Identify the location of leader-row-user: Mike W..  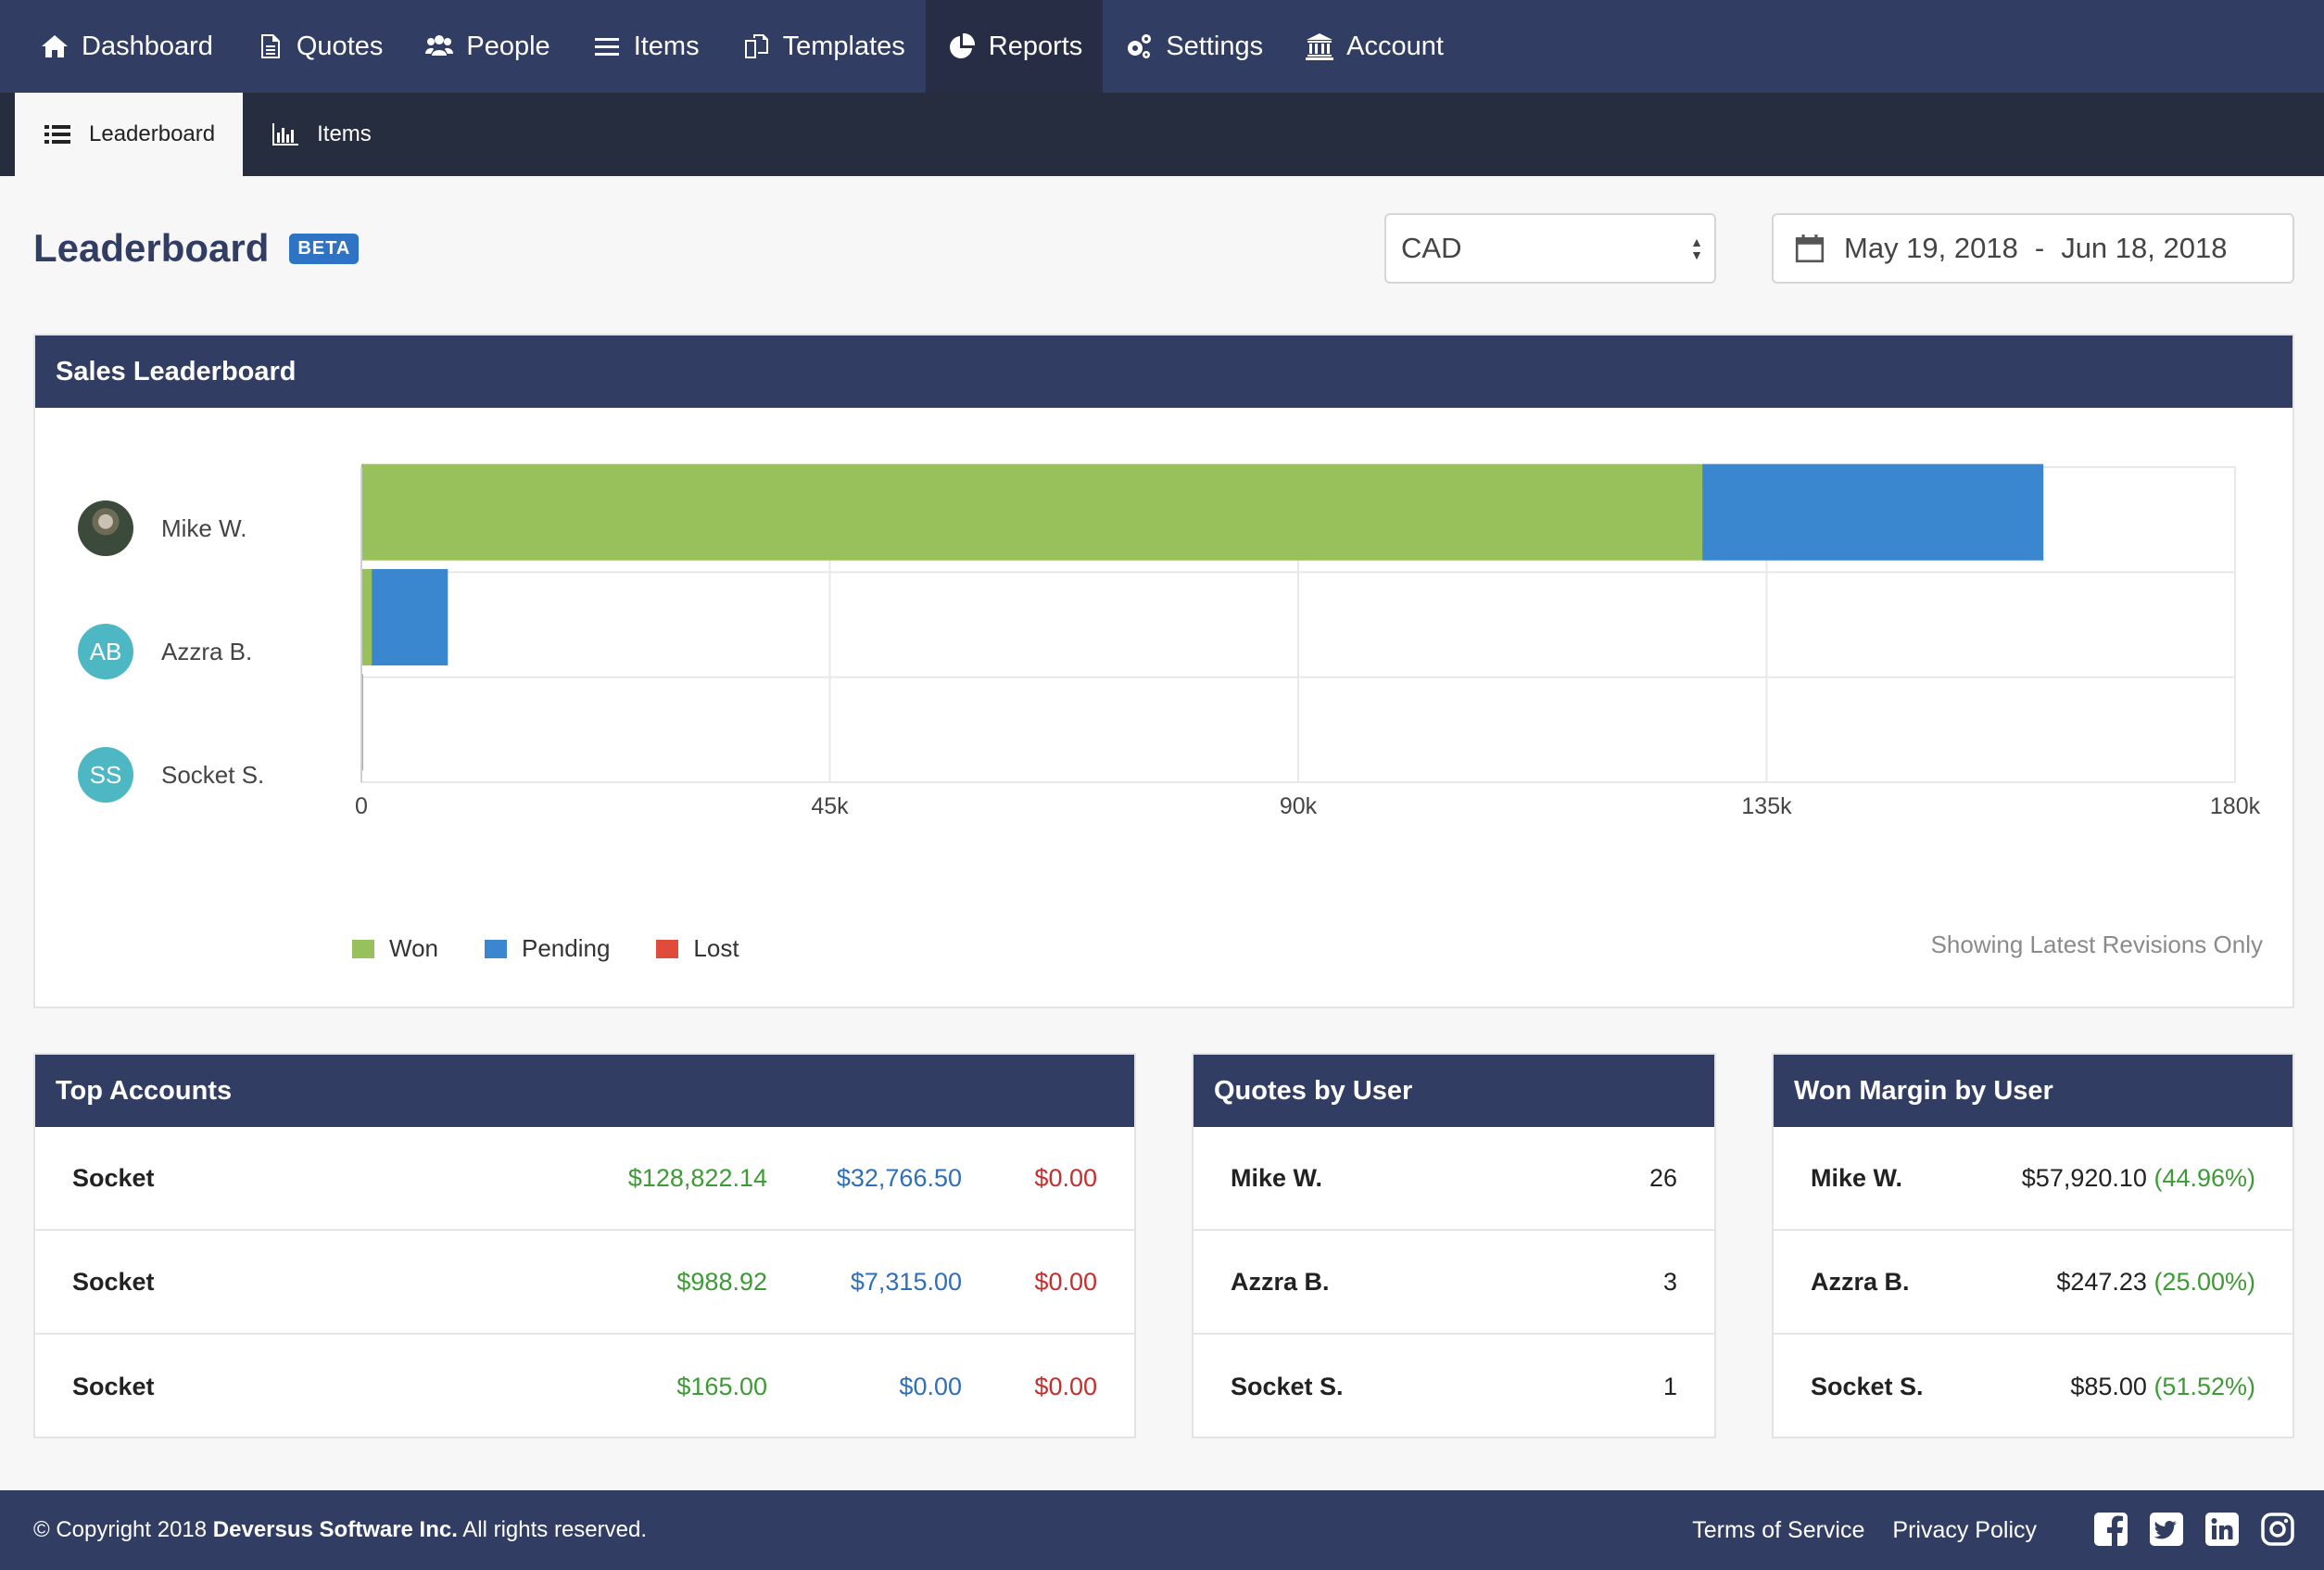
(162, 528).